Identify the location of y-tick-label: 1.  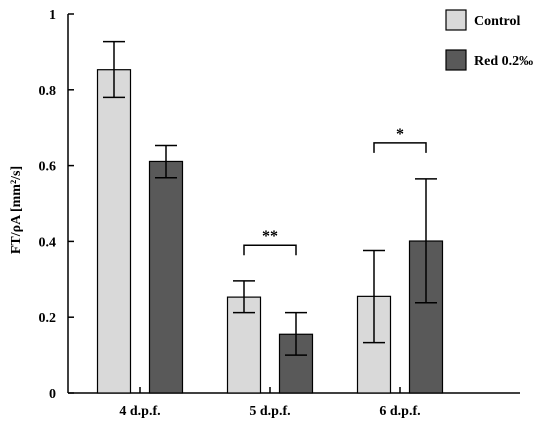
(52, 15).